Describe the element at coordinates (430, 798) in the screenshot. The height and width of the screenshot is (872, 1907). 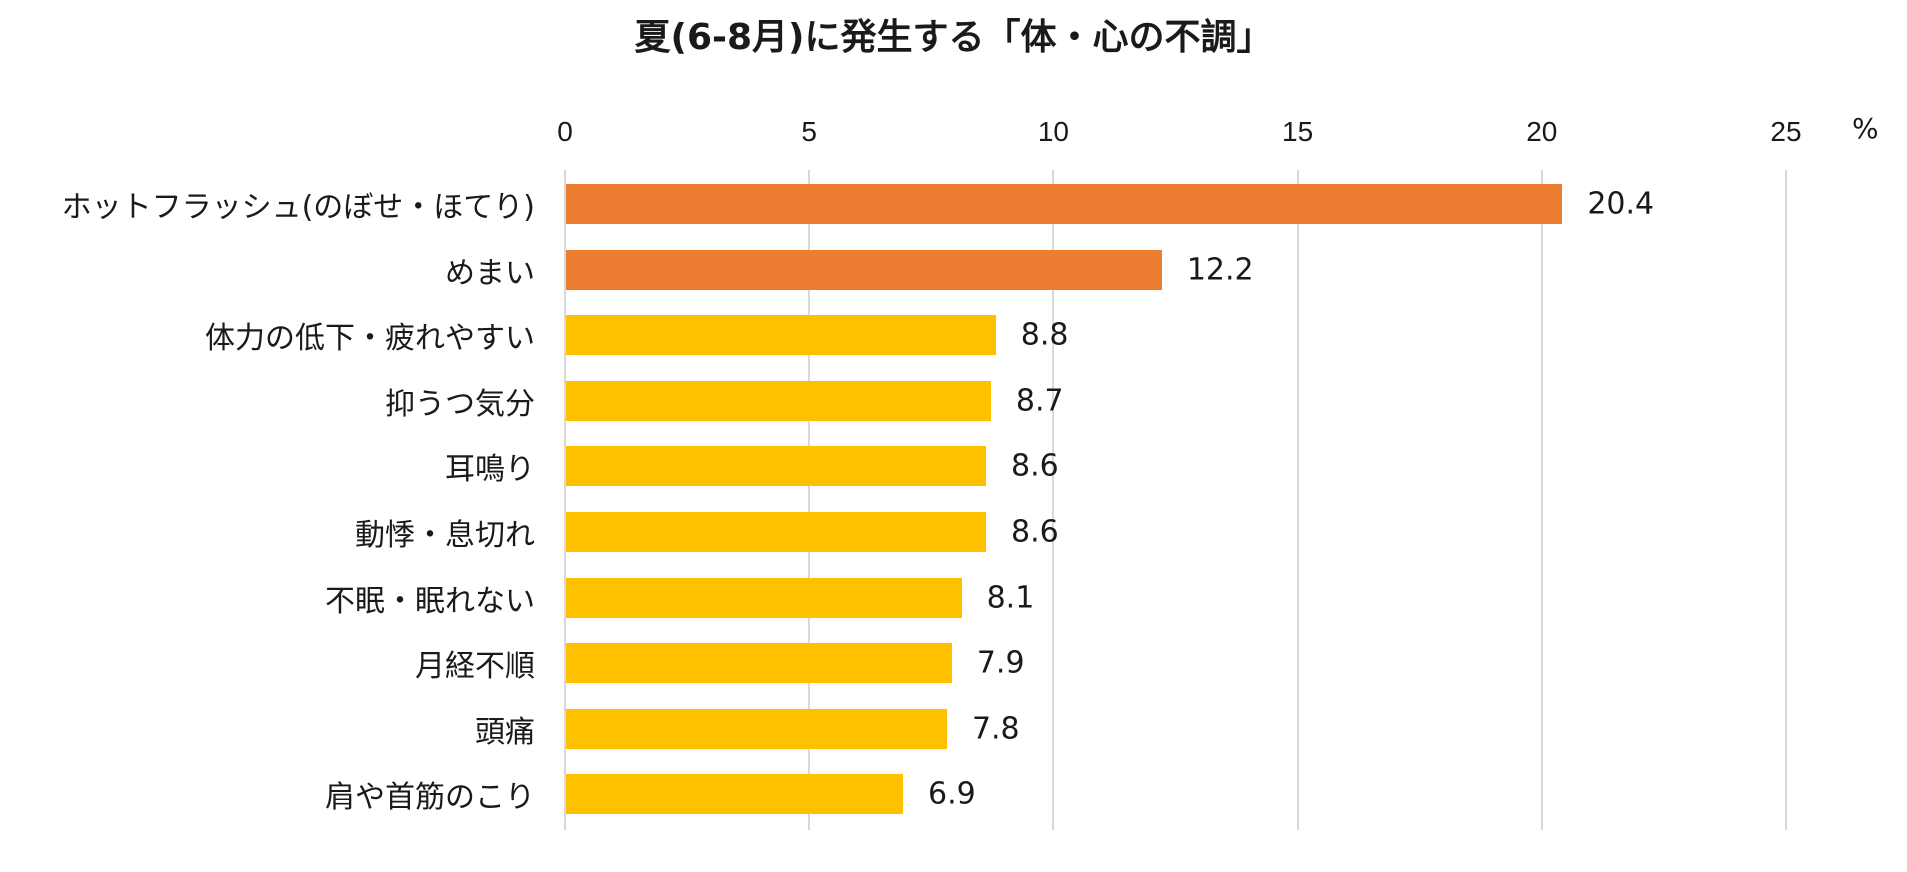
I see `category-label: 肩や首筋のこり` at that location.